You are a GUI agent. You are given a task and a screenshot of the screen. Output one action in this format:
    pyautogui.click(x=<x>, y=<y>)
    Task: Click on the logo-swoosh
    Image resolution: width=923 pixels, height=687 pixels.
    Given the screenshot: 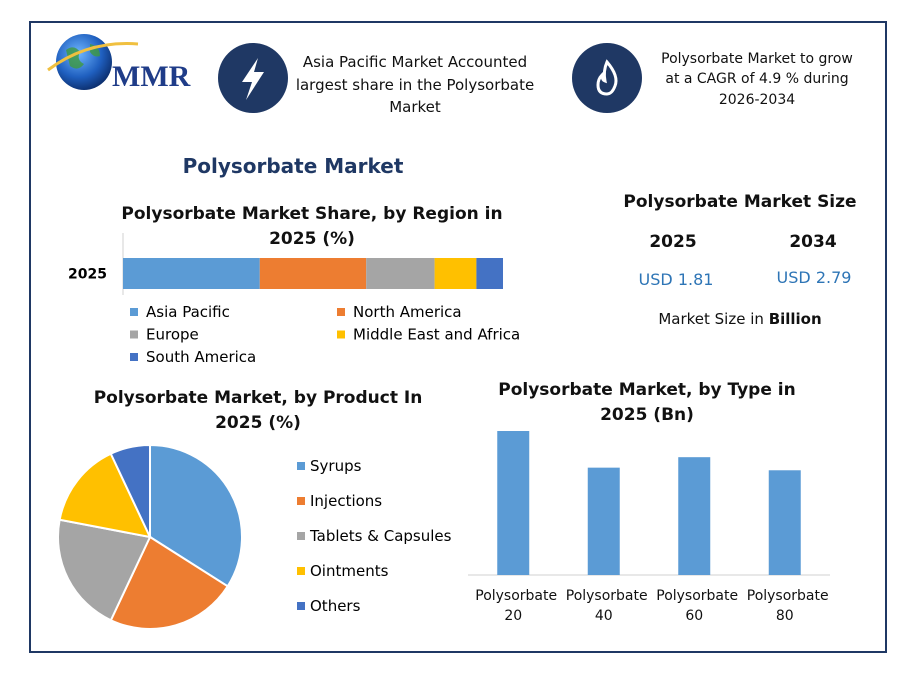 What is the action you would take?
    pyautogui.click(x=93, y=57)
    